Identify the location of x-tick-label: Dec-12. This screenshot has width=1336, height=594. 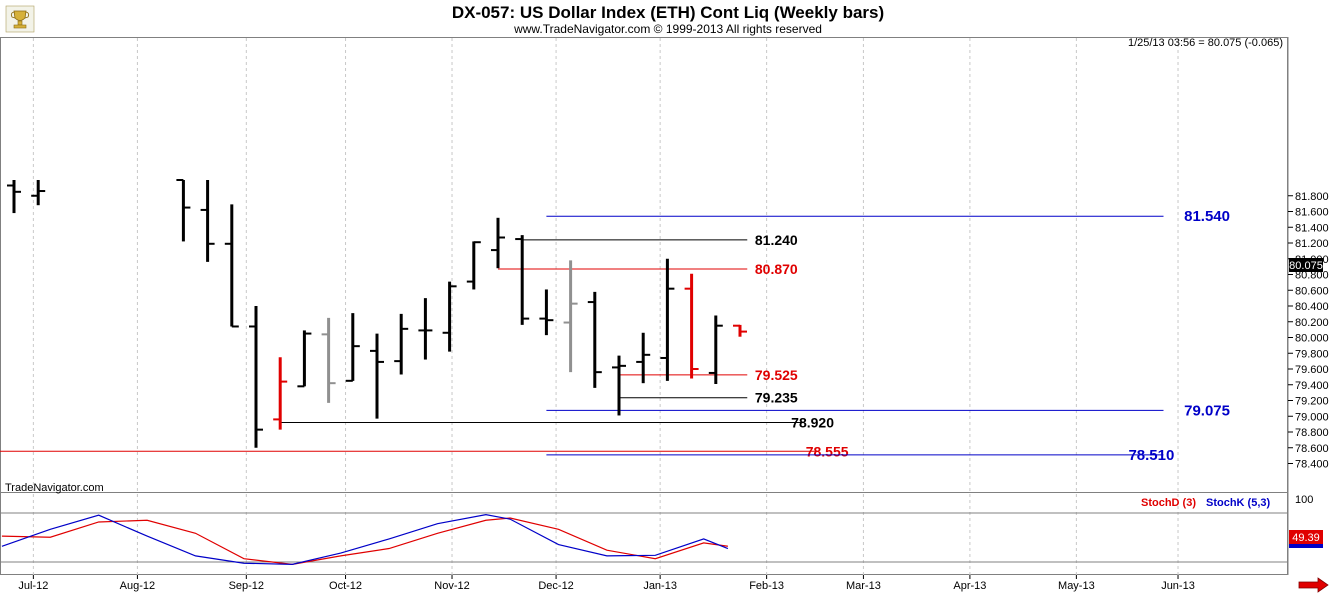
(555, 586).